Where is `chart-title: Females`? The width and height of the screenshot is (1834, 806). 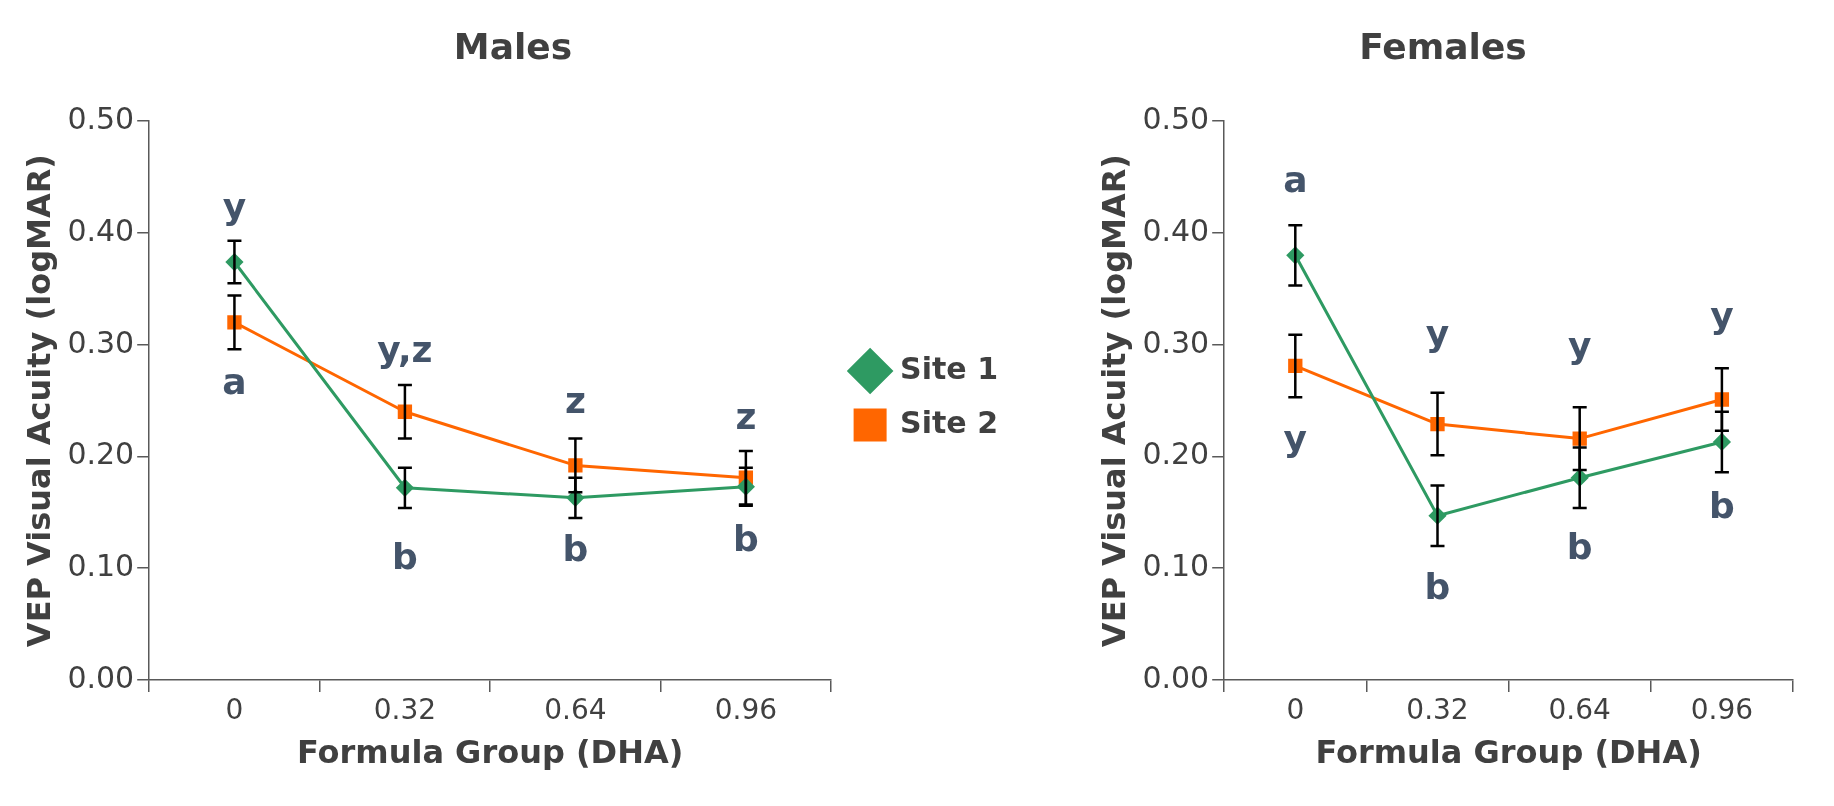 chart-title: Females is located at coordinates (1443, 46).